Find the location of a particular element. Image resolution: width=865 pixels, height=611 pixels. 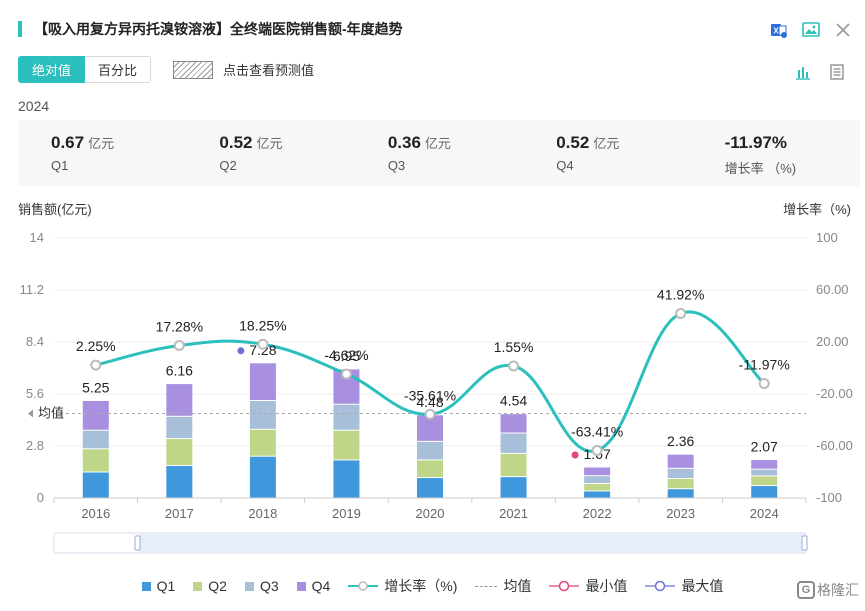

legend-label: Q3 is located at coordinates (269, 586).